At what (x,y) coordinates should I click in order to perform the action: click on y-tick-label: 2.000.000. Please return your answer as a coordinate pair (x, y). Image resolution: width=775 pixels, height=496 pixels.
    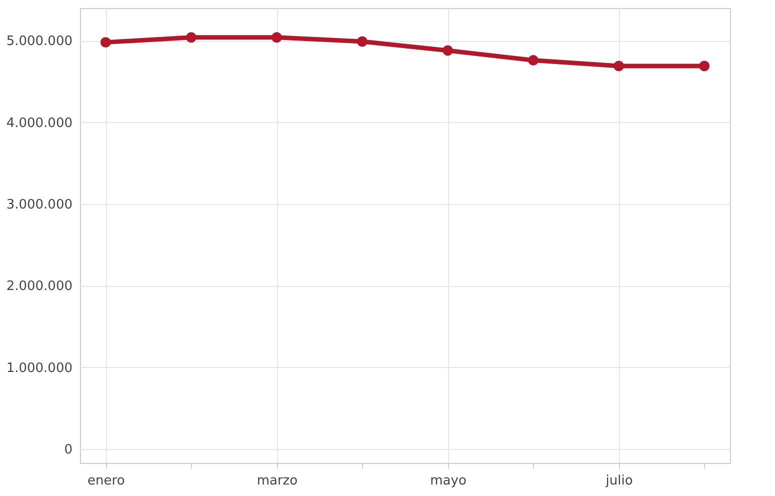
    Looking at the image, I should click on (39, 286).